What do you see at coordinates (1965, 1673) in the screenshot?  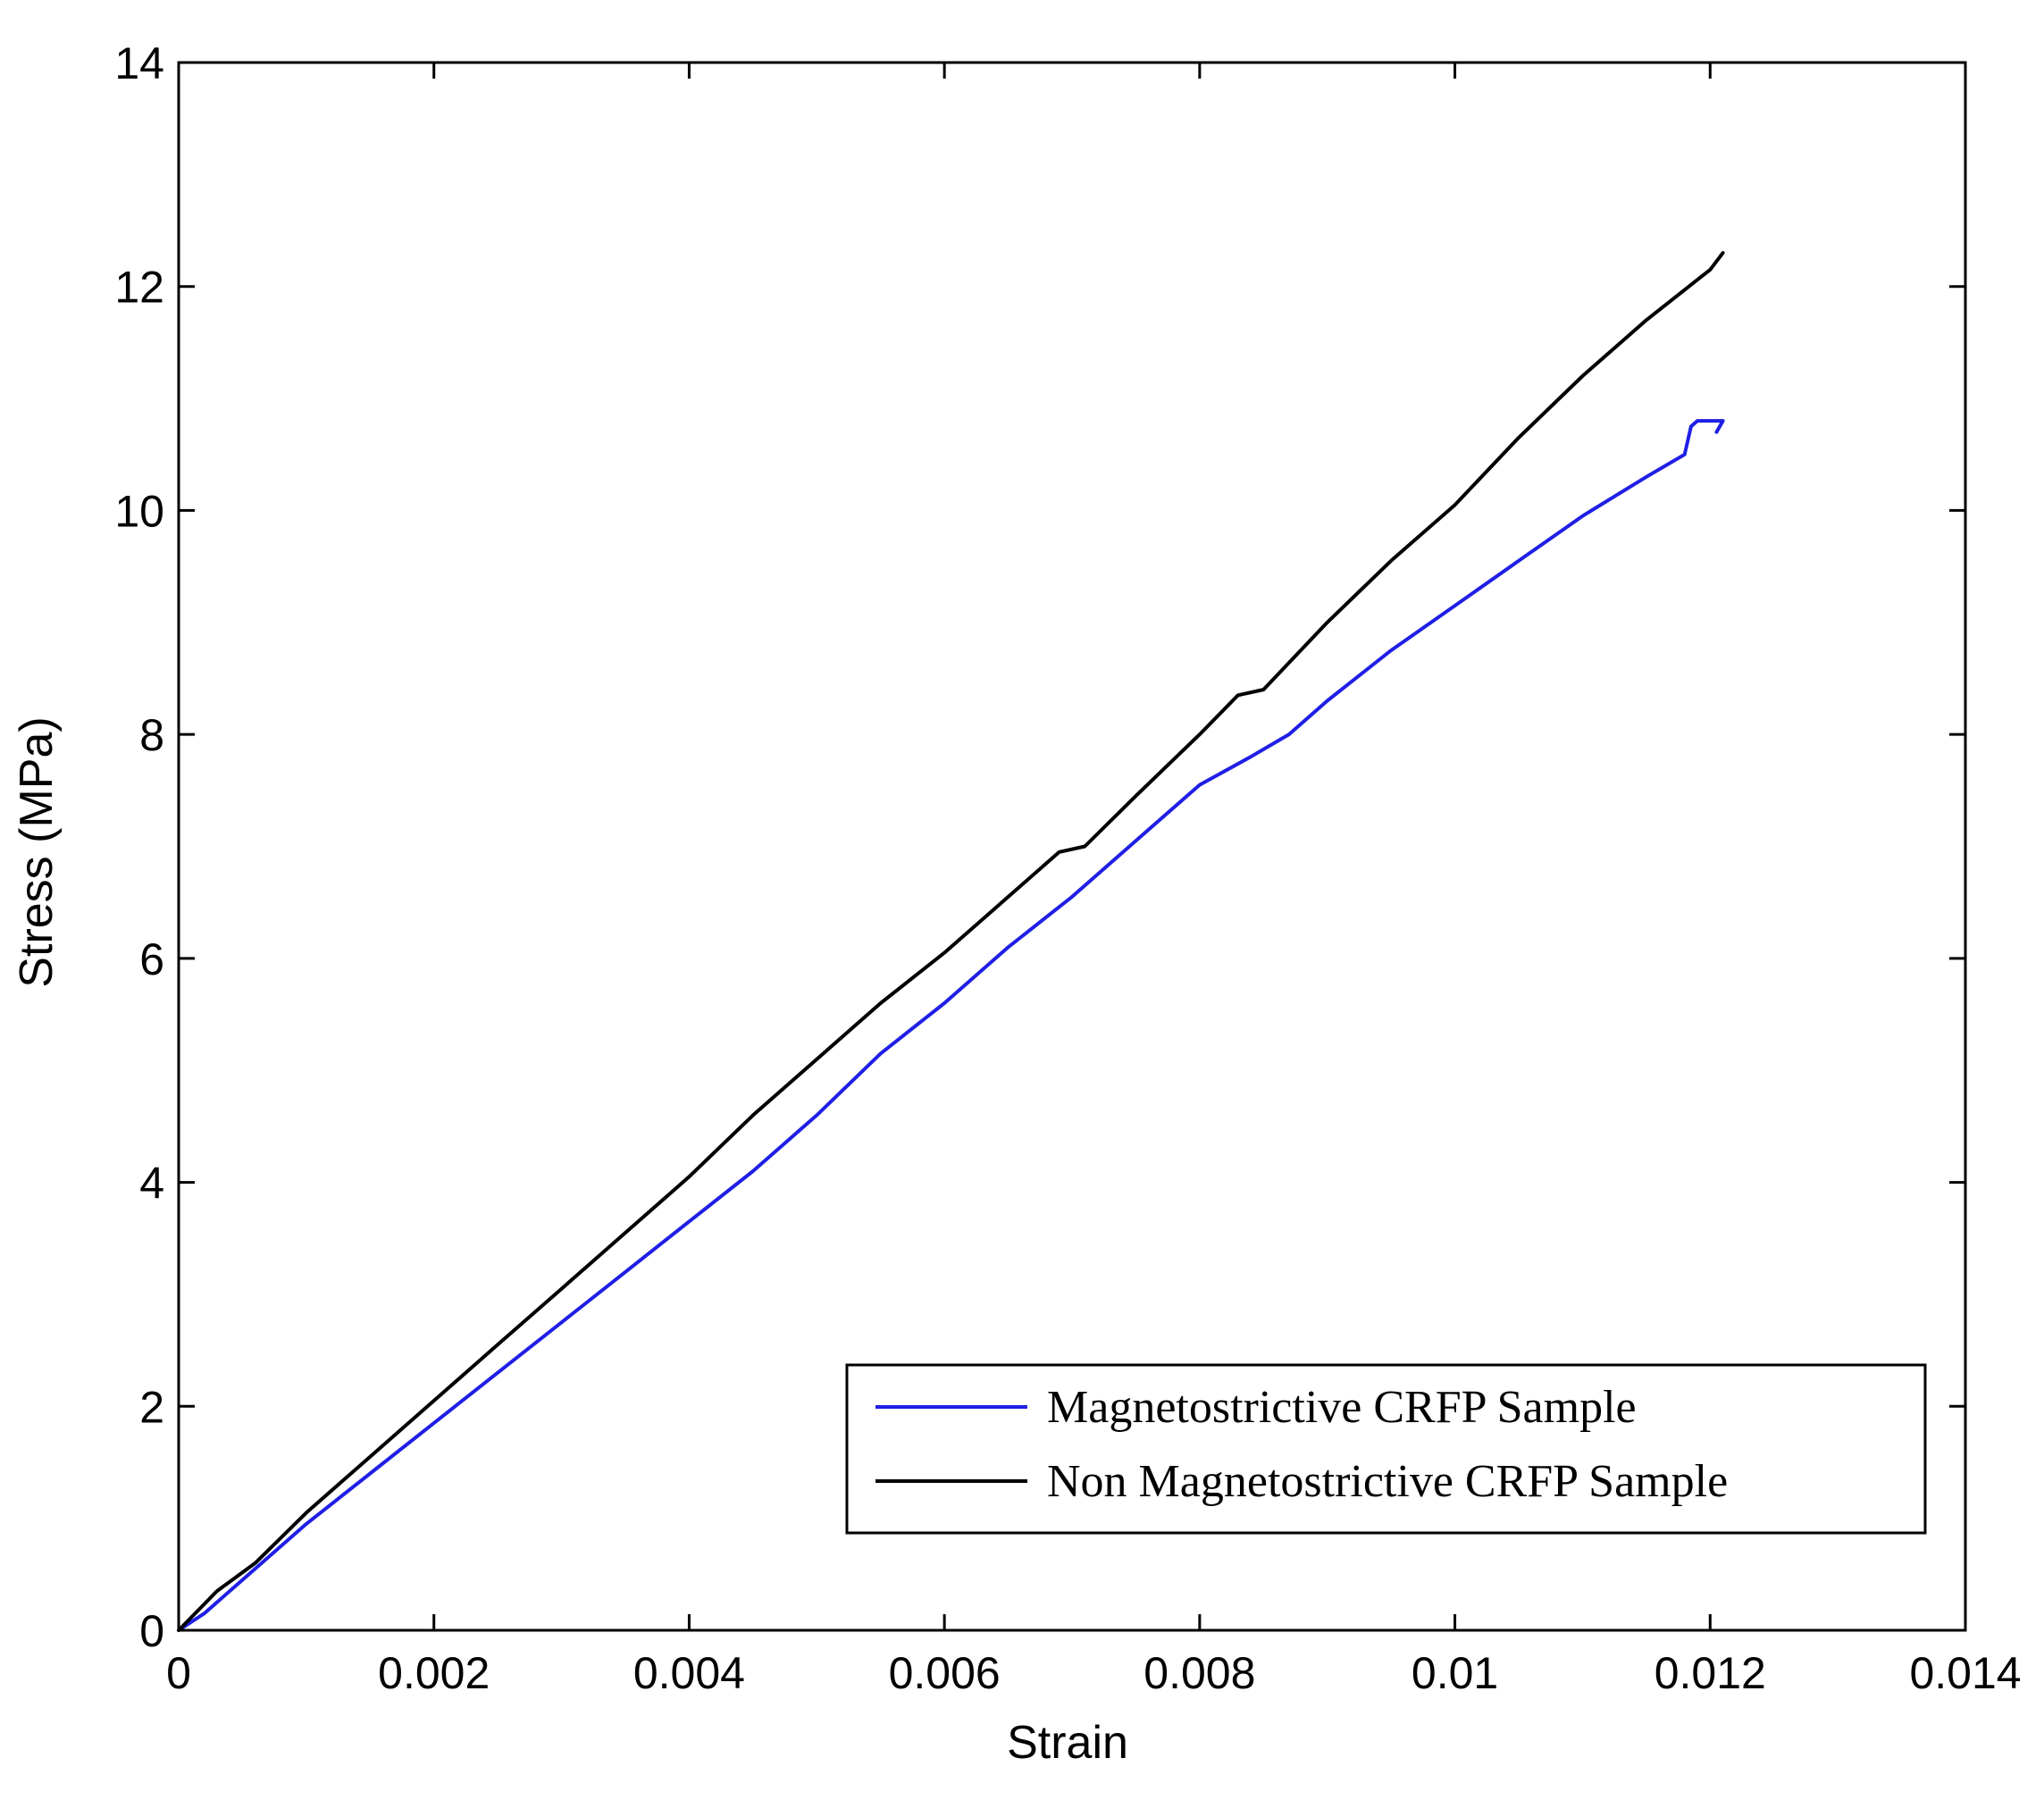 I see `x-tick-label: 0.014` at bounding box center [1965, 1673].